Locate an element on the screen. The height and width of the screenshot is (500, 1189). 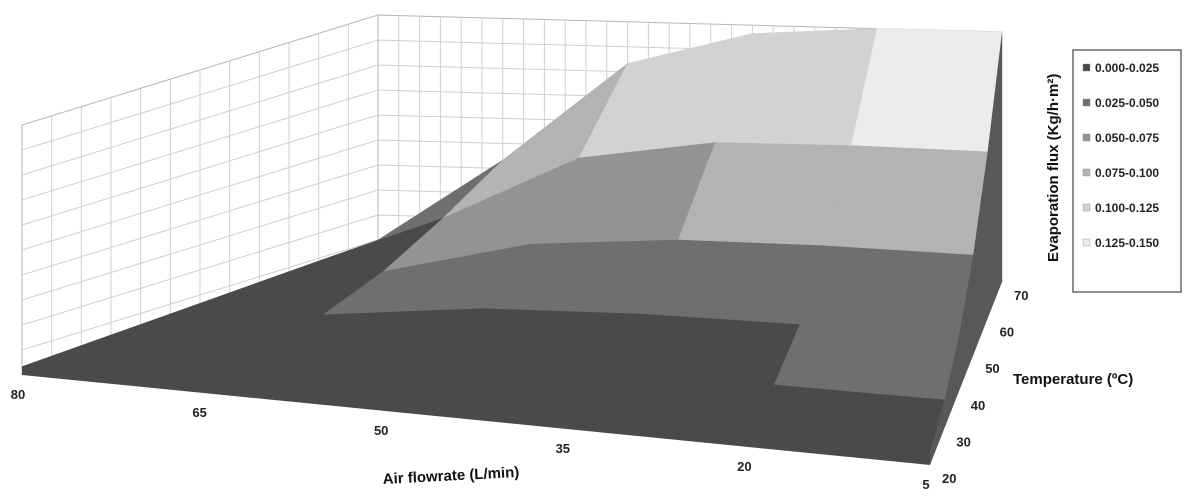
z-axis-title: Evaporation flux (Kg/h·m²) is located at coordinates (1053, 168).